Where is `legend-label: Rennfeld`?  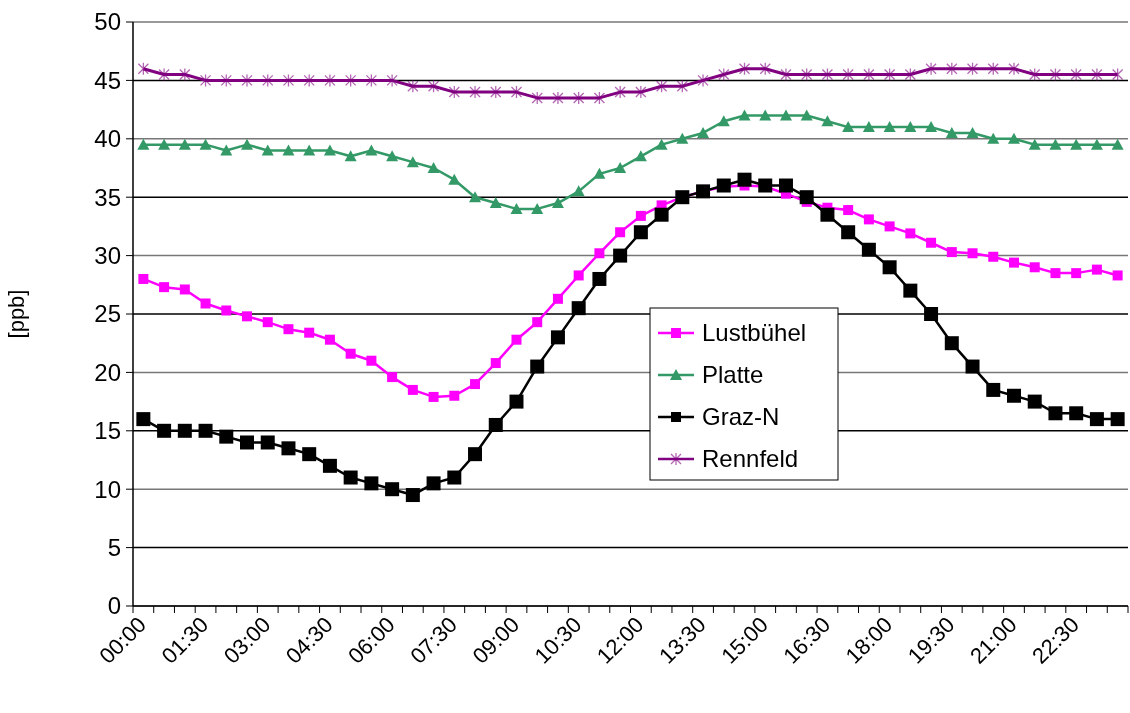 legend-label: Rennfeld is located at coordinates (750, 459).